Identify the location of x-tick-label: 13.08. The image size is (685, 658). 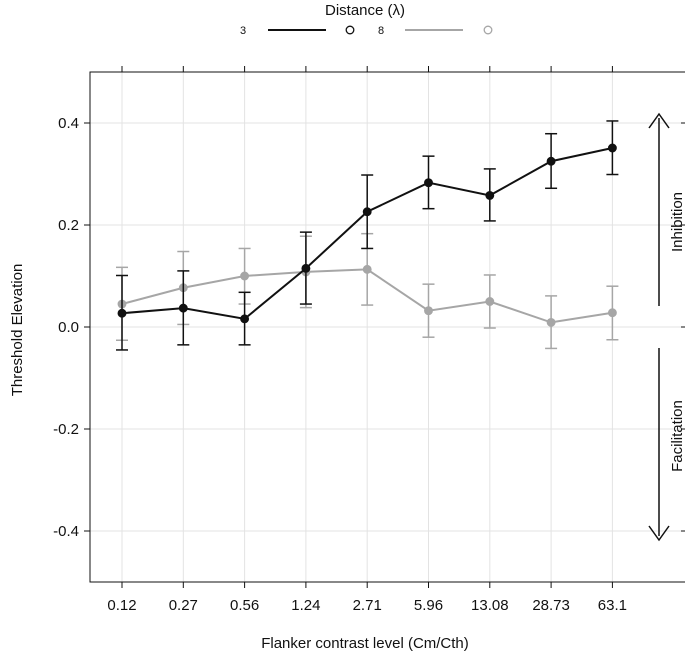
(490, 605).